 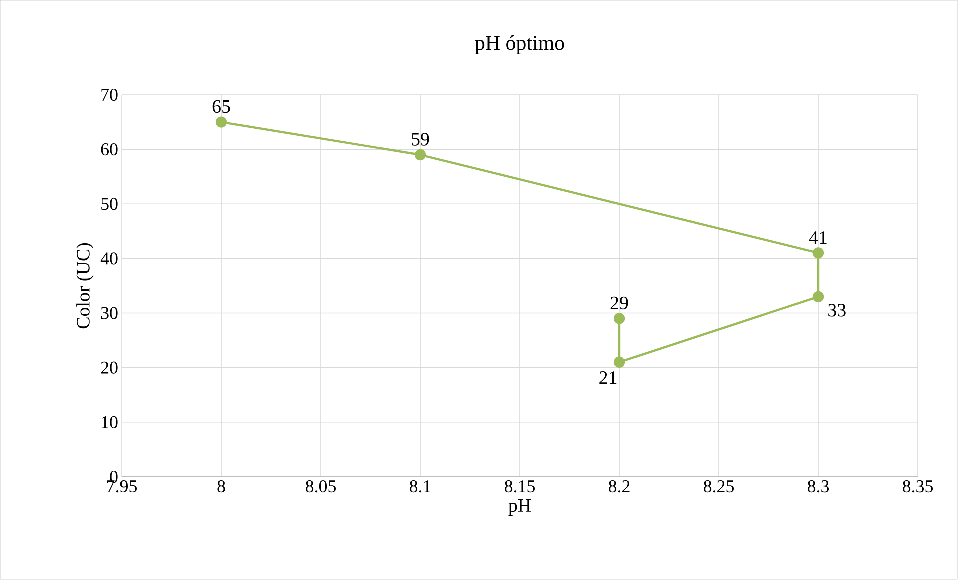 What do you see at coordinates (619, 486) in the screenshot?
I see `x-tick-label: 8.2` at bounding box center [619, 486].